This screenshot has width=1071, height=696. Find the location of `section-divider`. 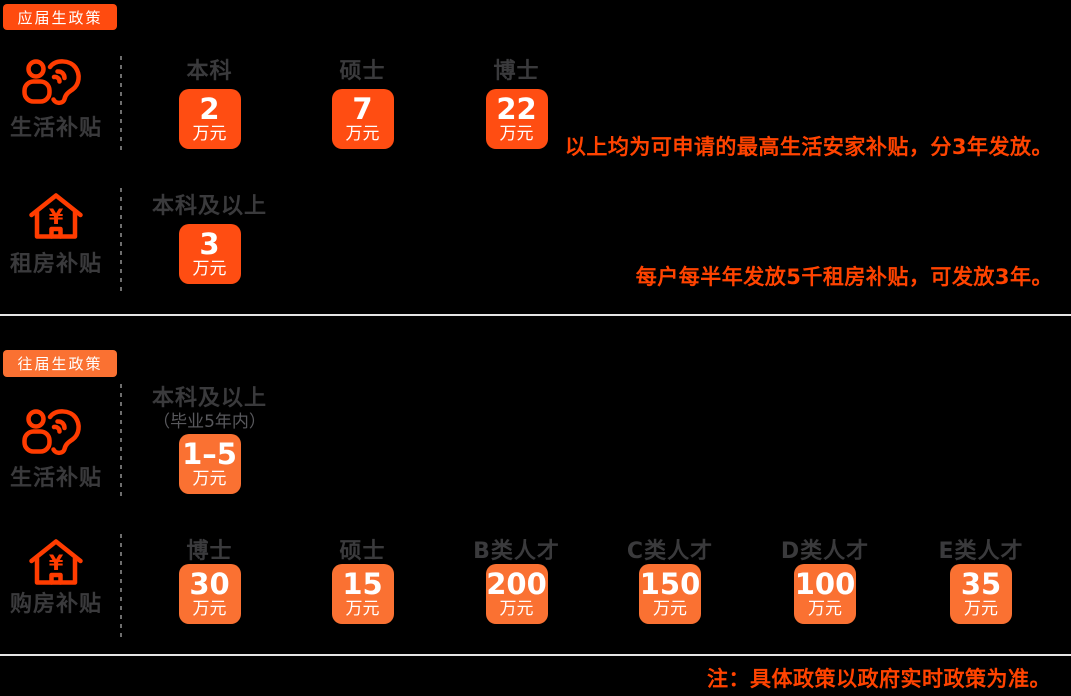

section-divider is located at coordinates (535, 315).